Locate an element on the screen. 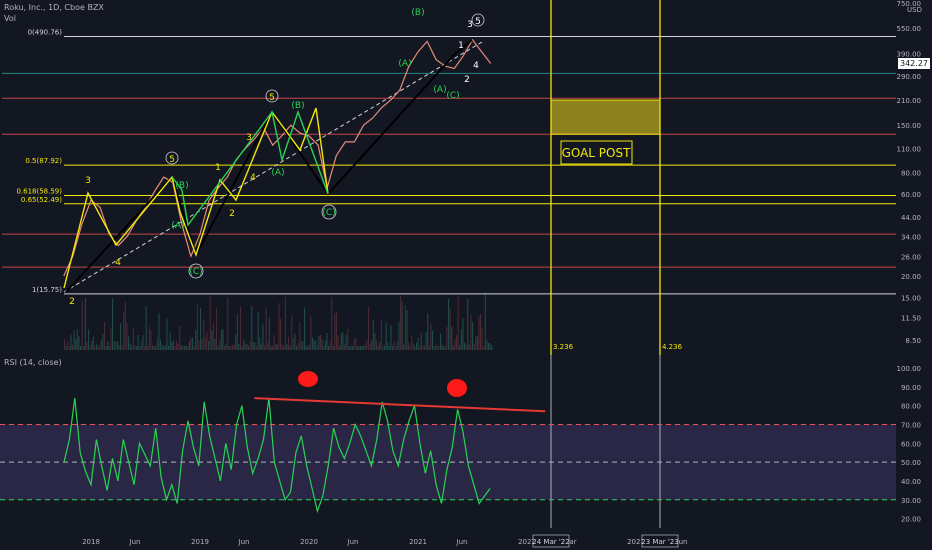 Image resolution: width=932 pixels, height=550 pixels. rsi-axis-tick: 70.00 is located at coordinates (911, 425).